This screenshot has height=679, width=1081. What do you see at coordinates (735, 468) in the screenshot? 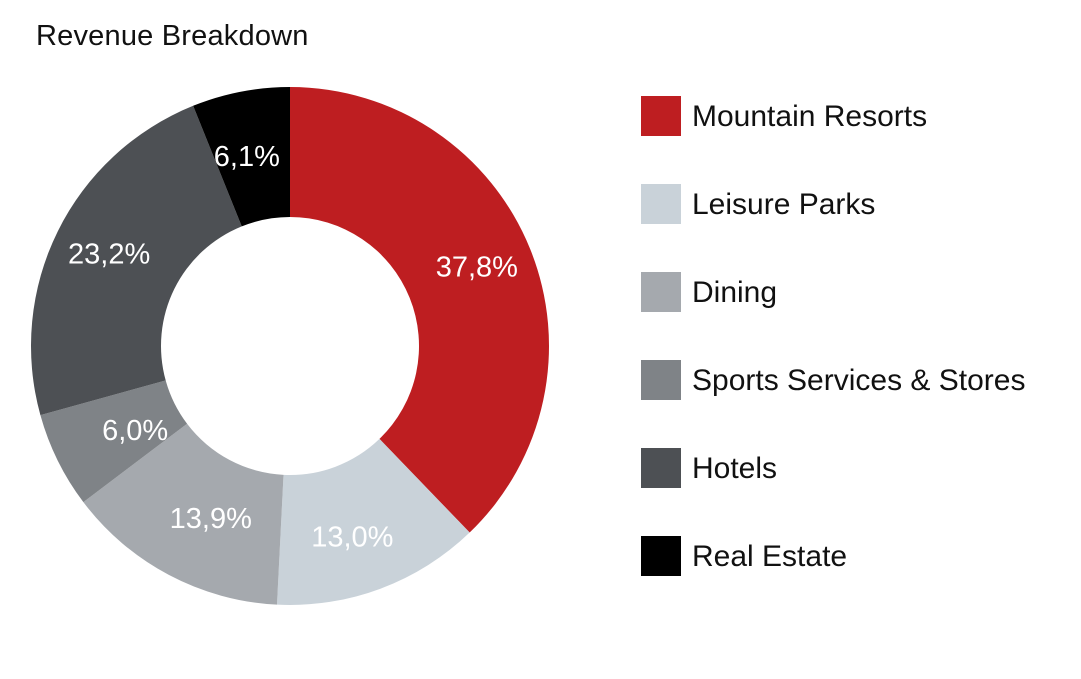
I see `legend-label-hotels: Hotels` at bounding box center [735, 468].